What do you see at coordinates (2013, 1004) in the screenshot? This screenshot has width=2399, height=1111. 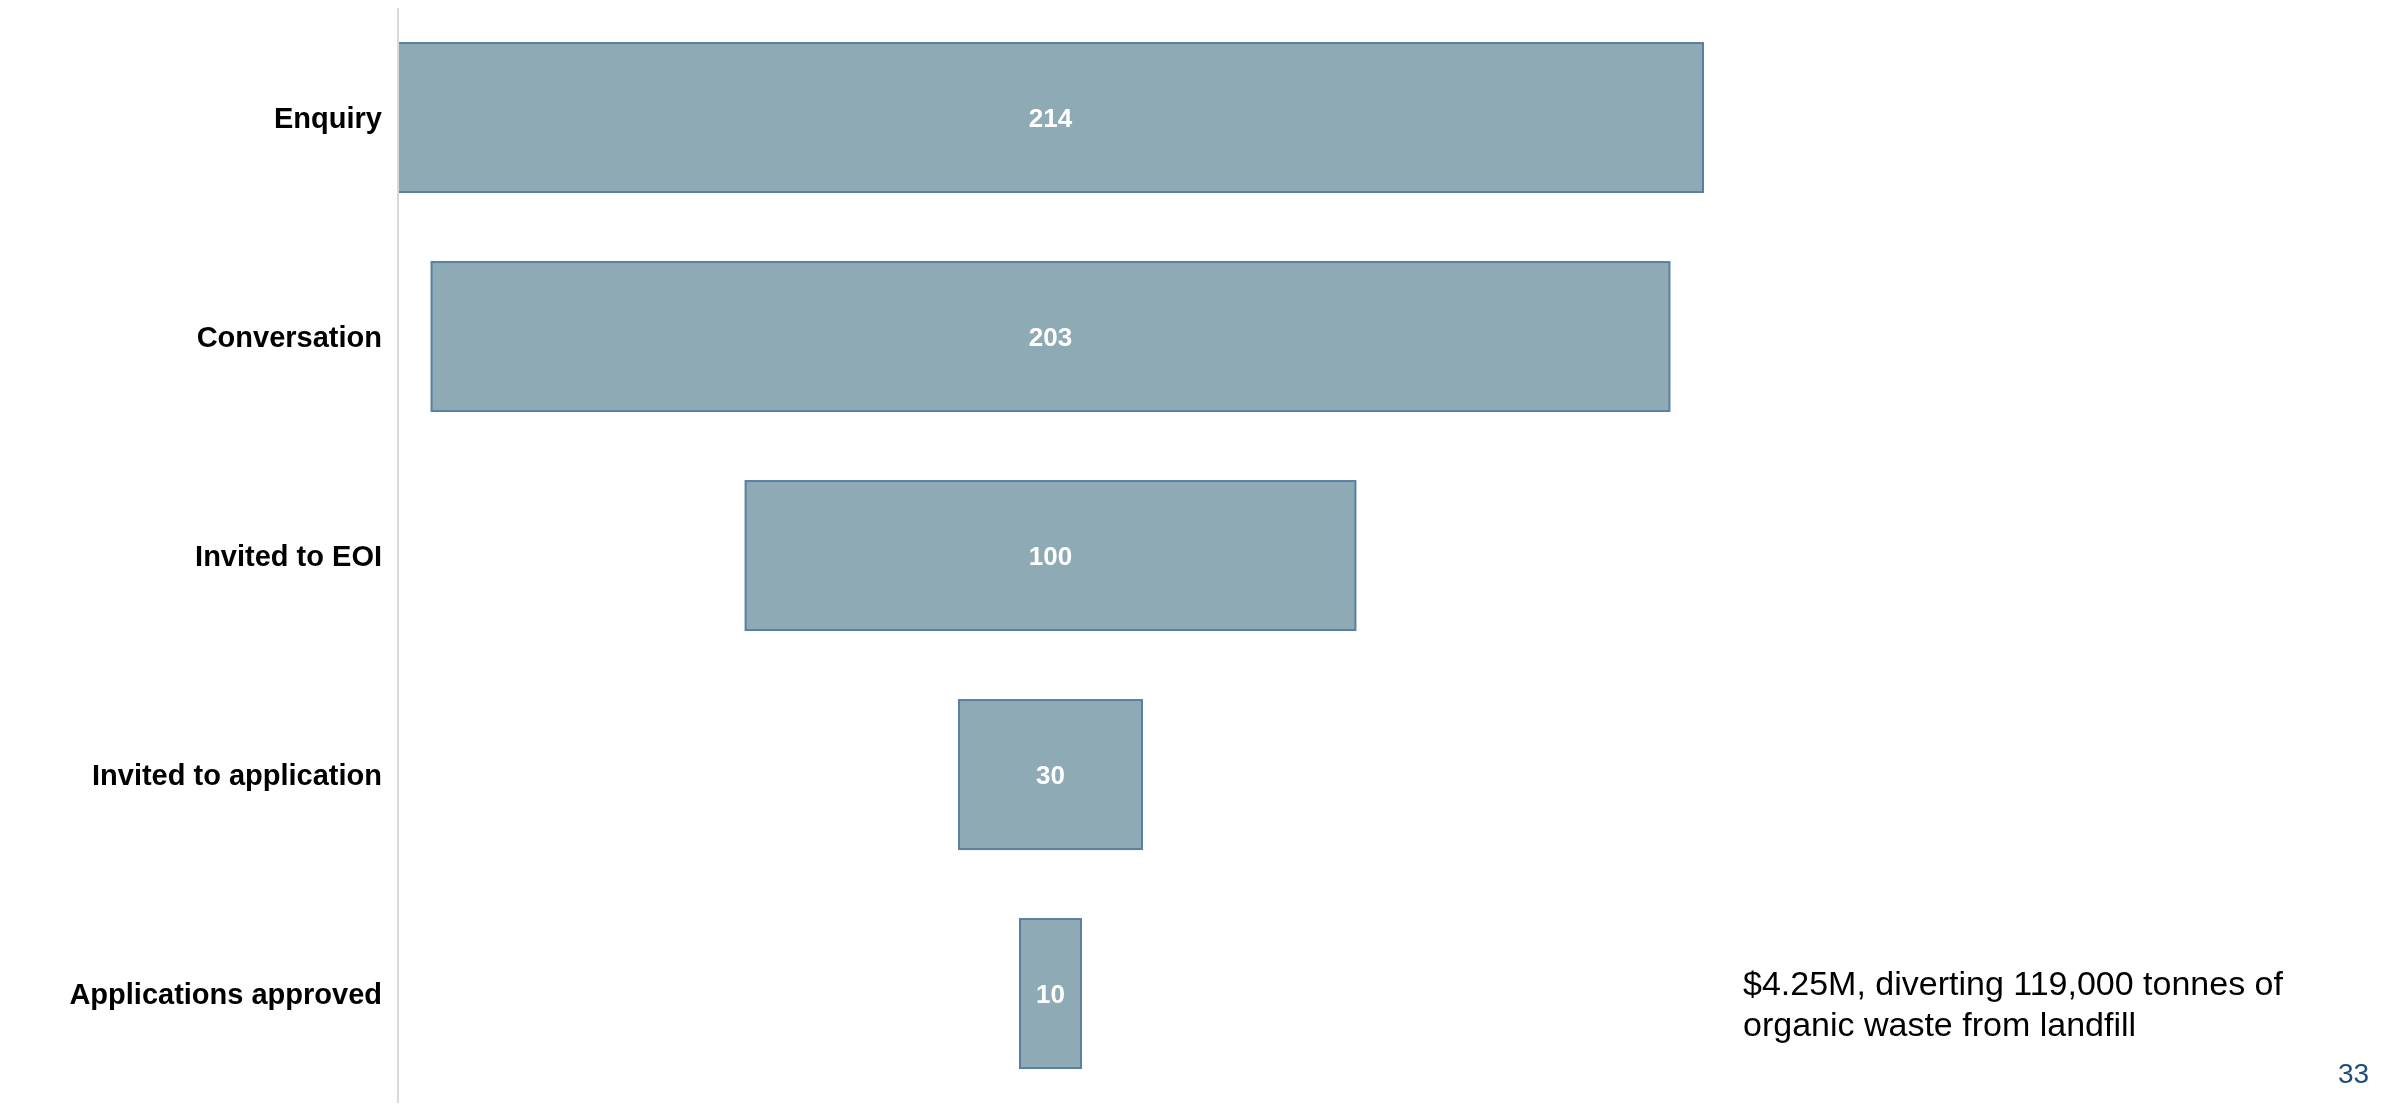 I see `text: $4.25M, diverting 119,000 tonnes of organic waste from landfill` at bounding box center [2013, 1004].